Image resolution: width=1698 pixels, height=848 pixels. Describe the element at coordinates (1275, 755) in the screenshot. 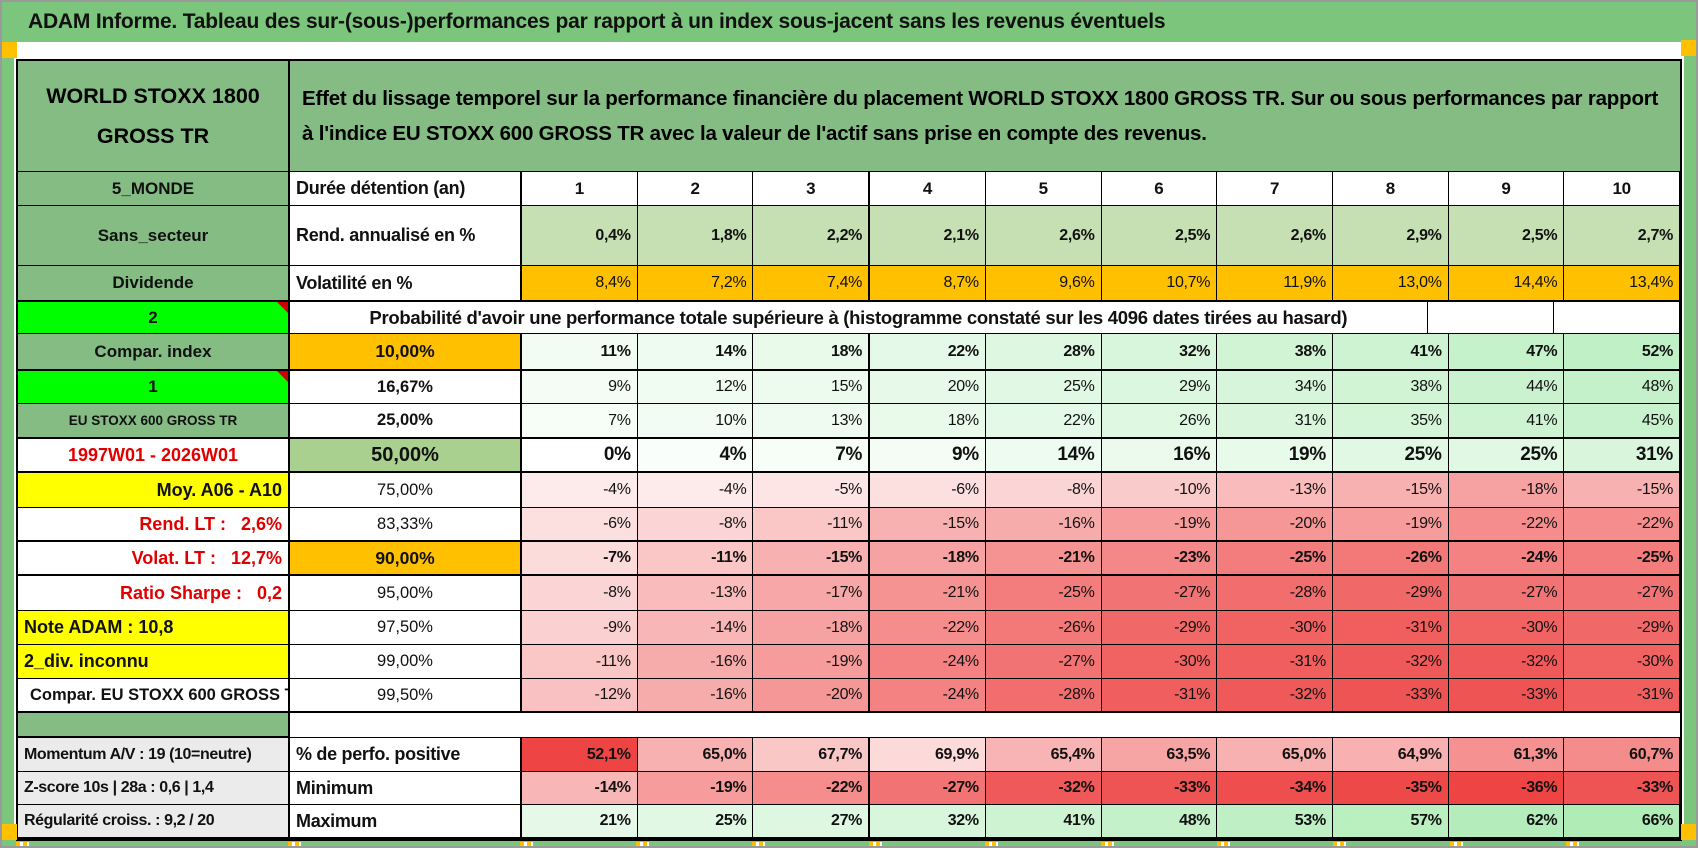

I see `data-cell: 65,0%` at that location.